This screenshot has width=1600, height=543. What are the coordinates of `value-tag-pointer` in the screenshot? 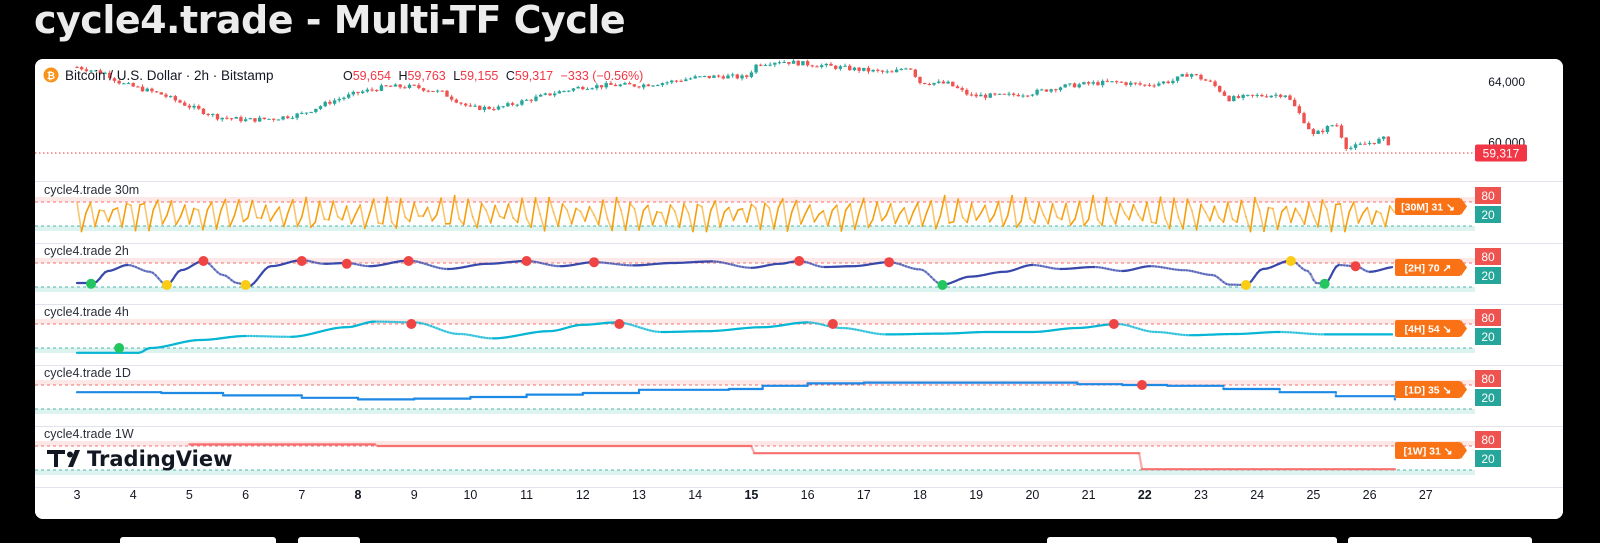 It's located at (1464, 450).